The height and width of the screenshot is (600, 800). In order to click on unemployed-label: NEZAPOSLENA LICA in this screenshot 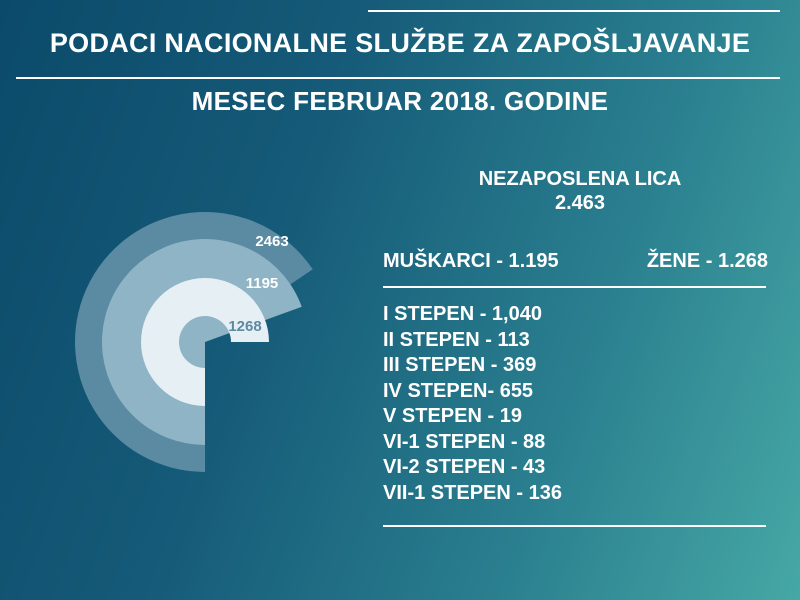, I will do `click(580, 179)`.